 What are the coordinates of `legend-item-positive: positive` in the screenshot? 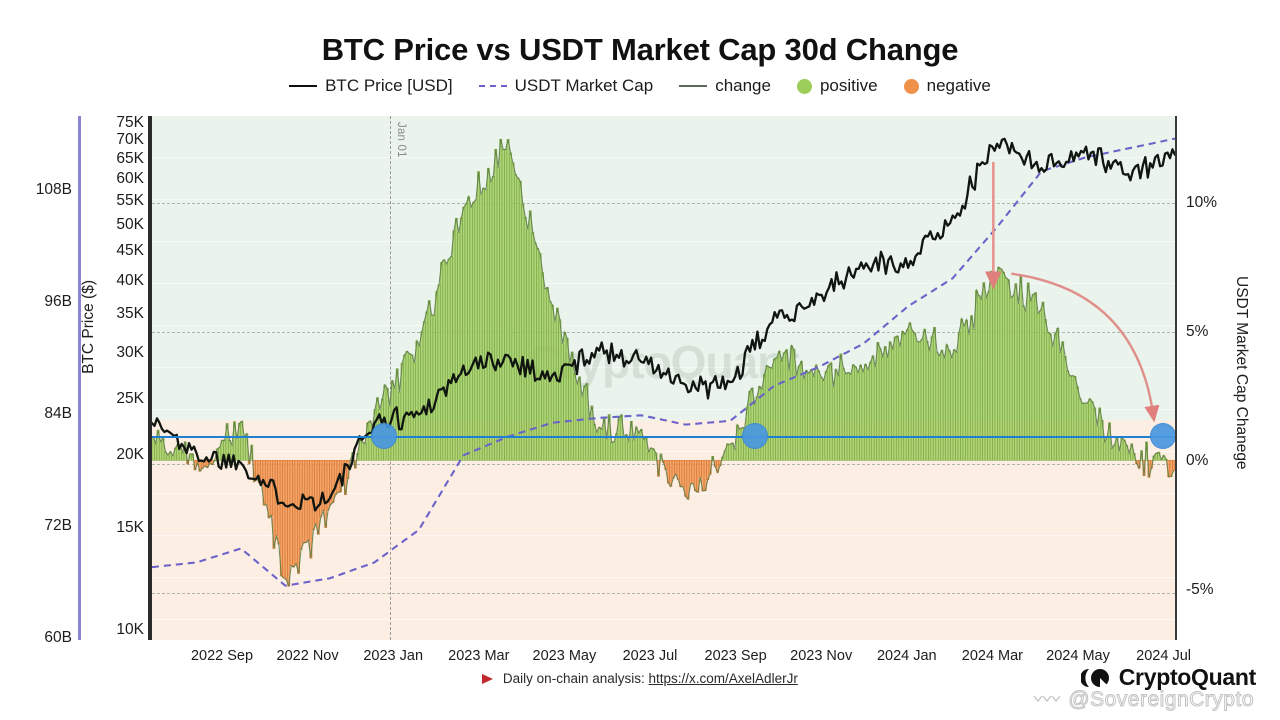 It's located at (837, 86).